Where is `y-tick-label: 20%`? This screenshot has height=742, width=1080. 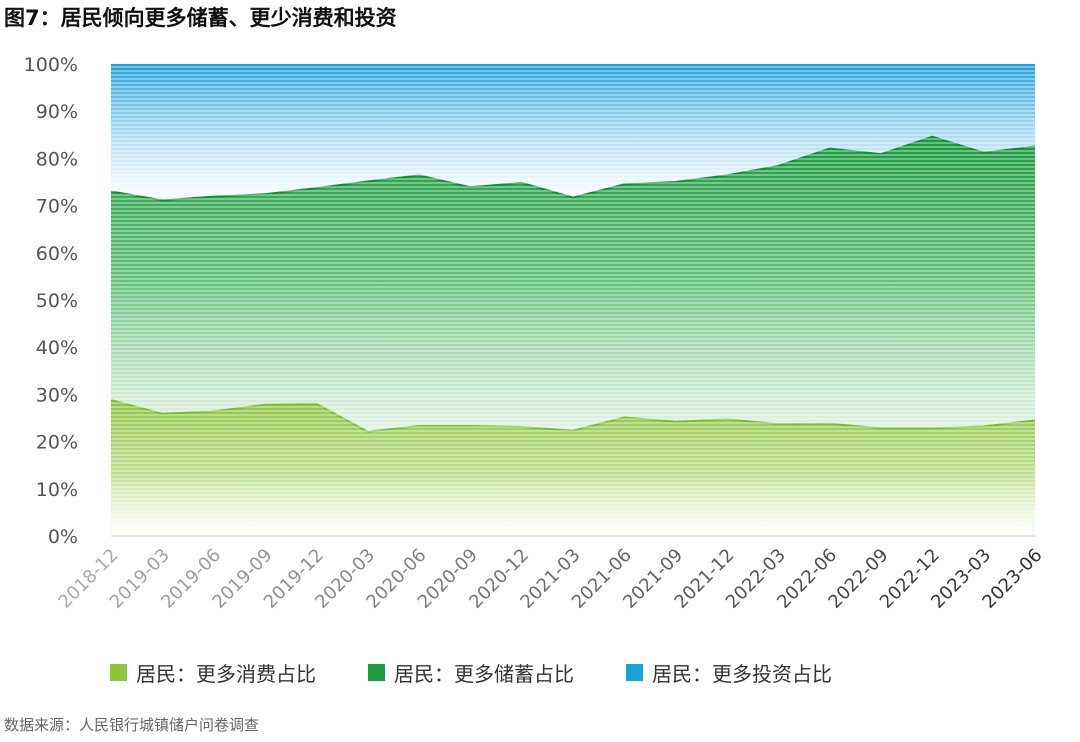
y-tick-label: 20% is located at coordinates (57, 443).